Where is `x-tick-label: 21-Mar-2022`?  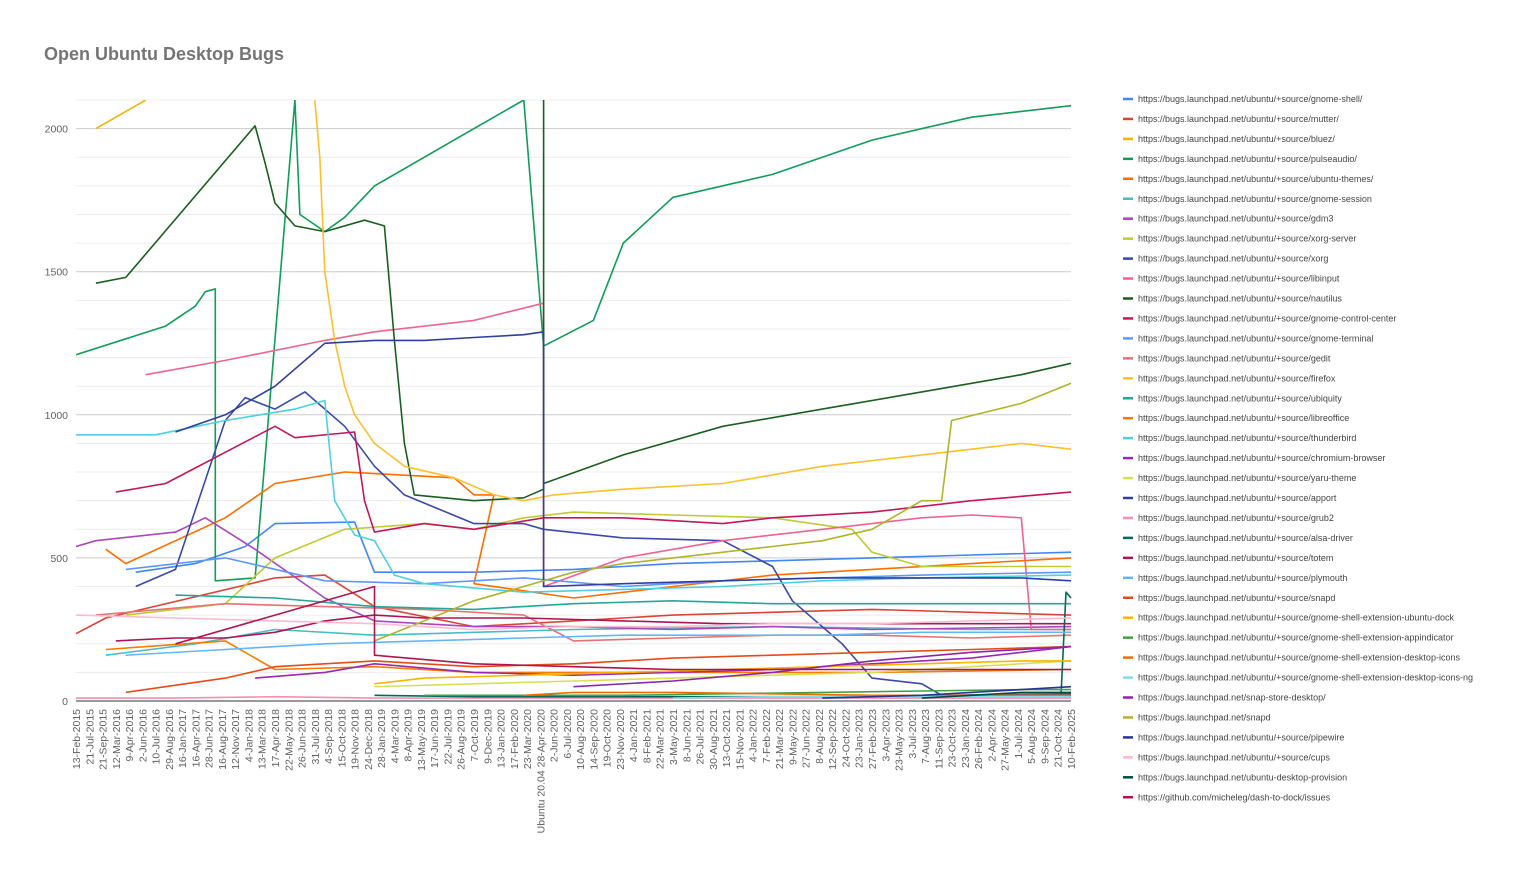 x-tick-label: 21-Mar-2022 is located at coordinates (780, 739).